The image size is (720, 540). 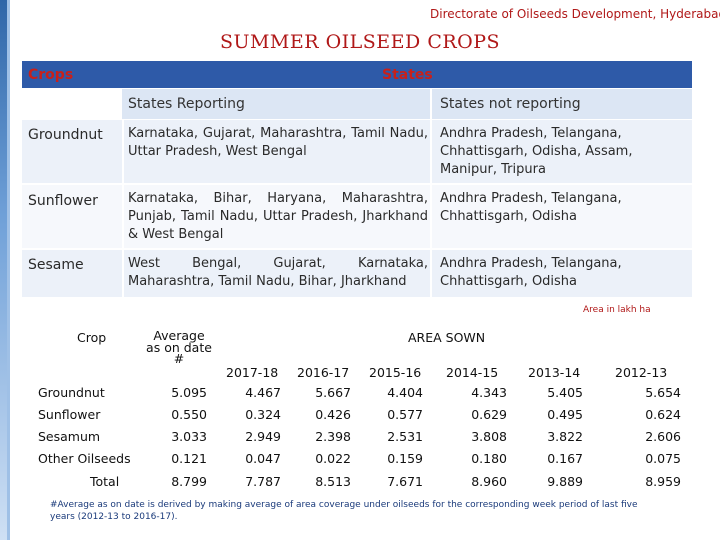 What do you see at coordinates (323, 372) in the screenshot?
I see `year-header: 2016-17` at bounding box center [323, 372].